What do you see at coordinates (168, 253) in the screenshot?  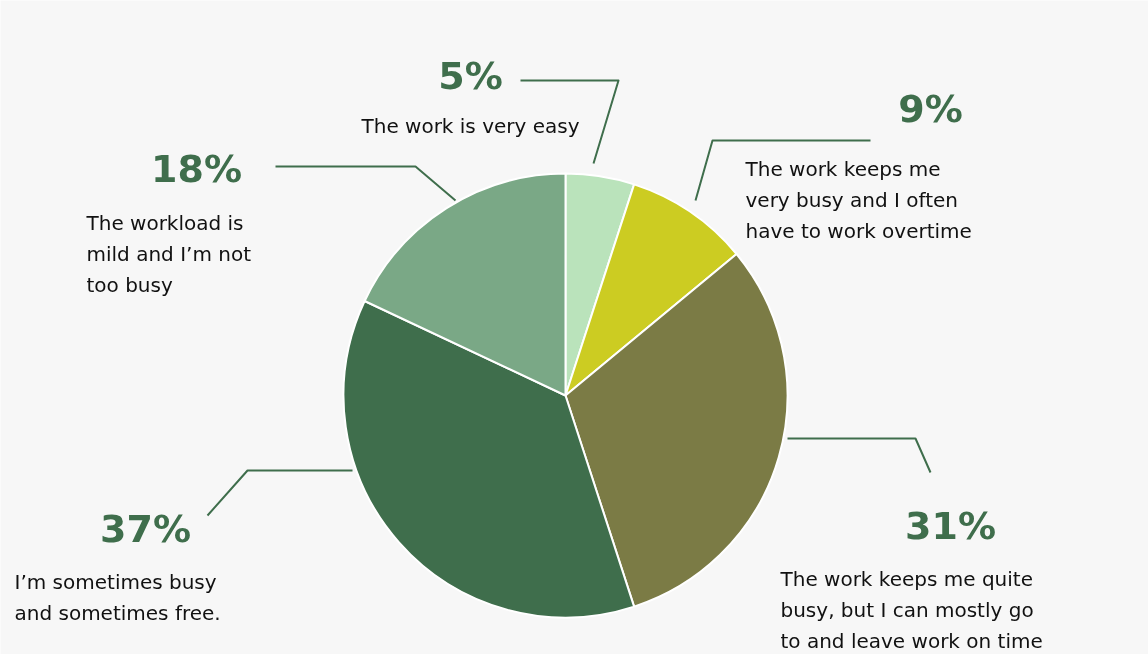 I see `slice-label: The workload is mild and I’m not too busy` at bounding box center [168, 253].